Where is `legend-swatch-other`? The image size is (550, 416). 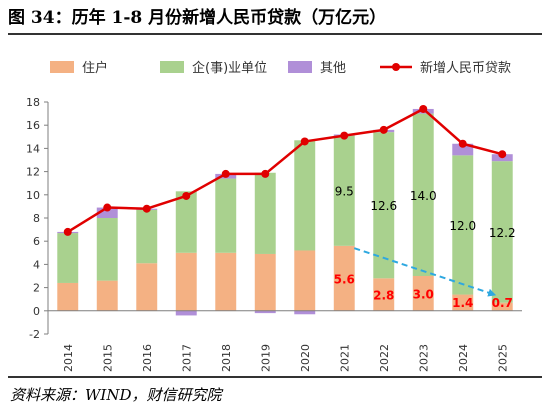 legend-swatch-other is located at coordinates (300, 67).